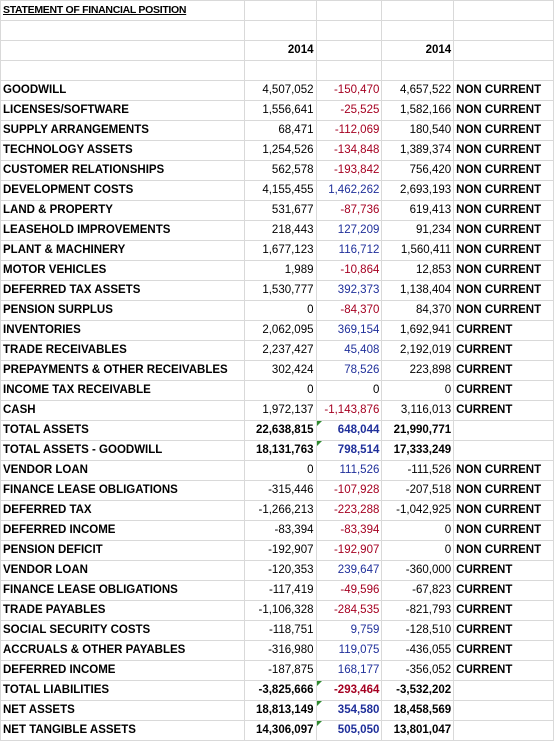  I want to click on value-prior-cell: -1,042,925, so click(418, 510).